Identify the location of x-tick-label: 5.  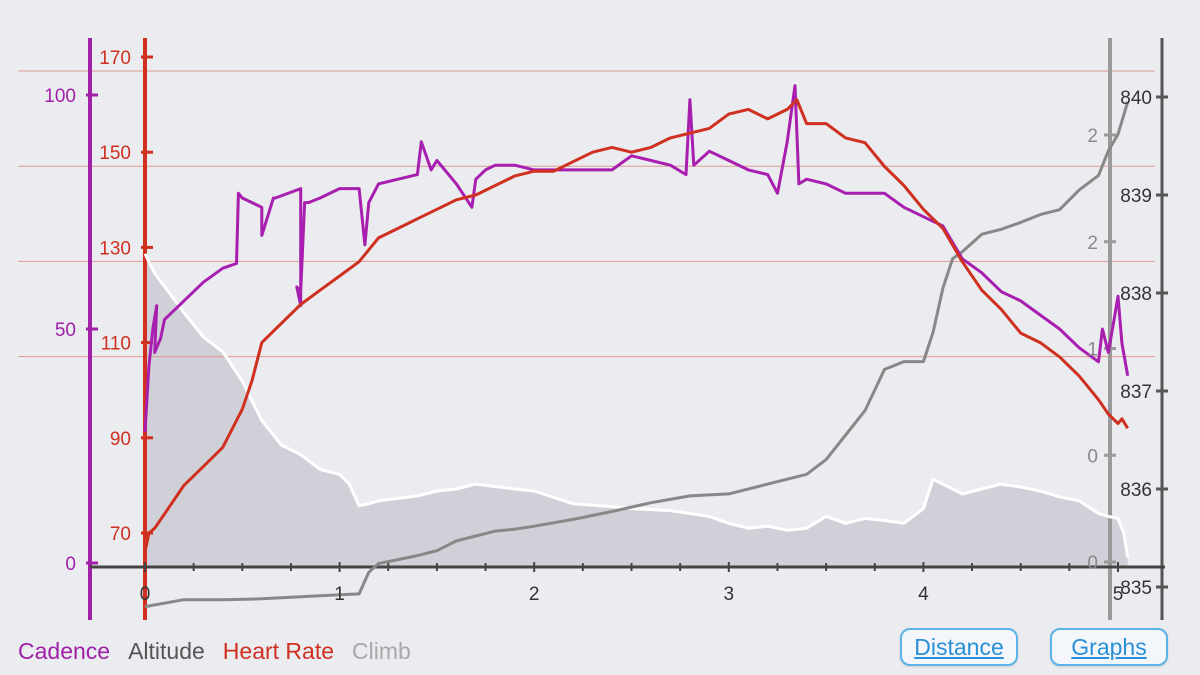
(1118, 594).